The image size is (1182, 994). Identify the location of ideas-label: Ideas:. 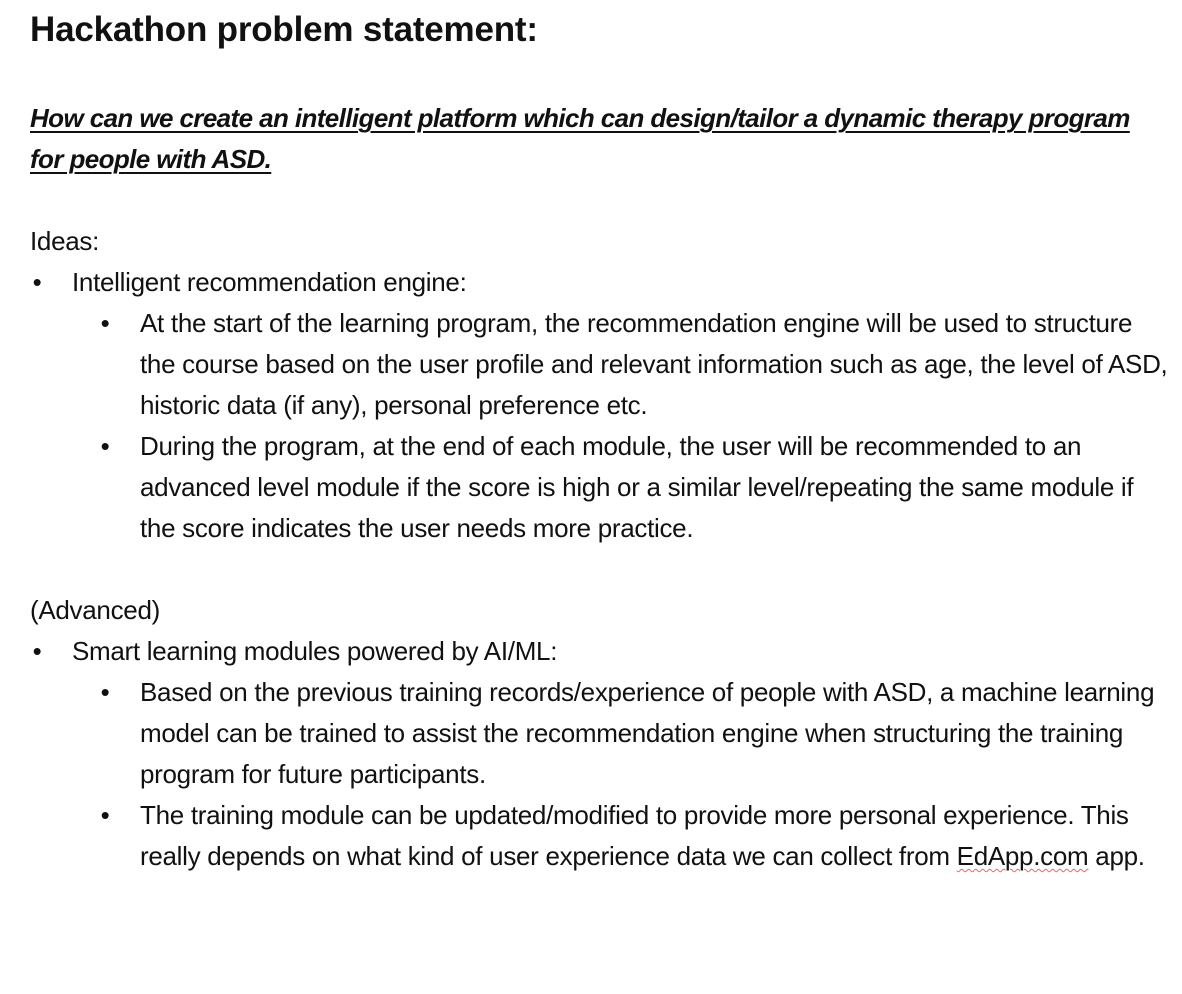
(65, 241).